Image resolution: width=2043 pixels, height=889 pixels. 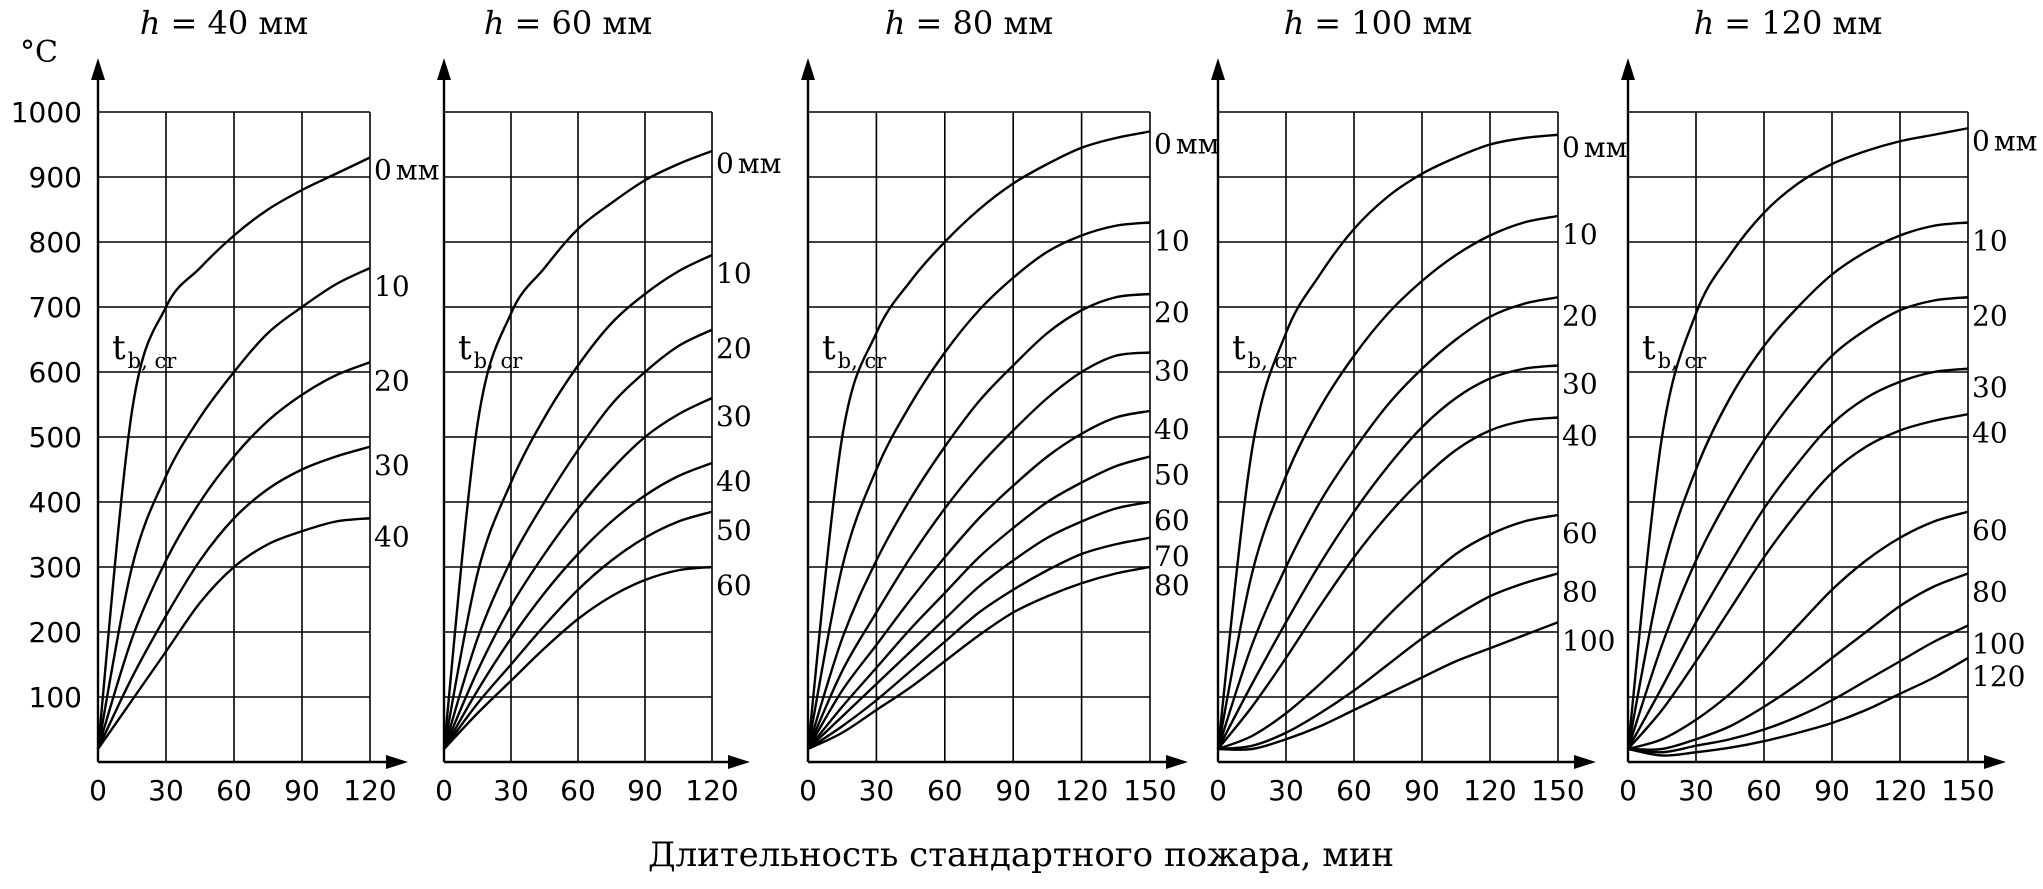 I want to click on panel-title: h = 100 мм, so click(x=1378, y=23).